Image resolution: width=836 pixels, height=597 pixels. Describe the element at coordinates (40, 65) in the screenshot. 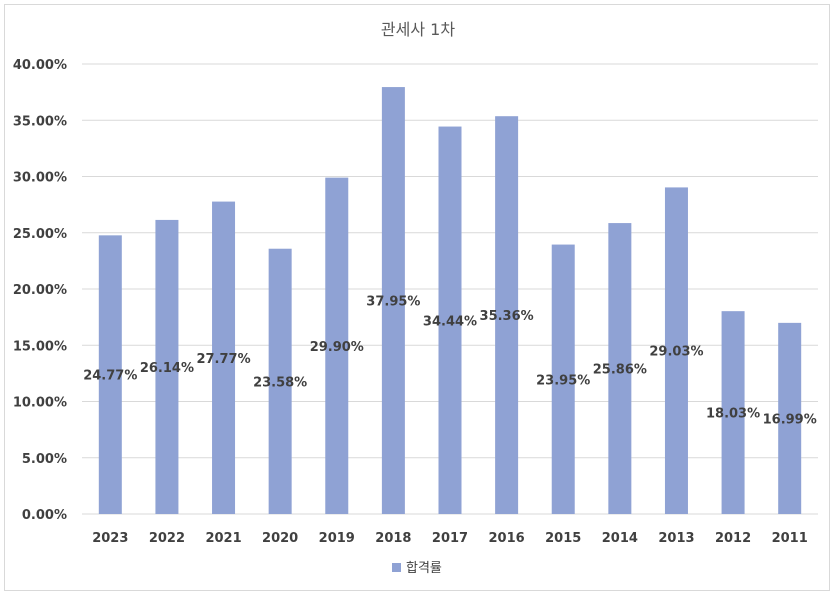

I see `y-tick-label: 40.00%` at that location.